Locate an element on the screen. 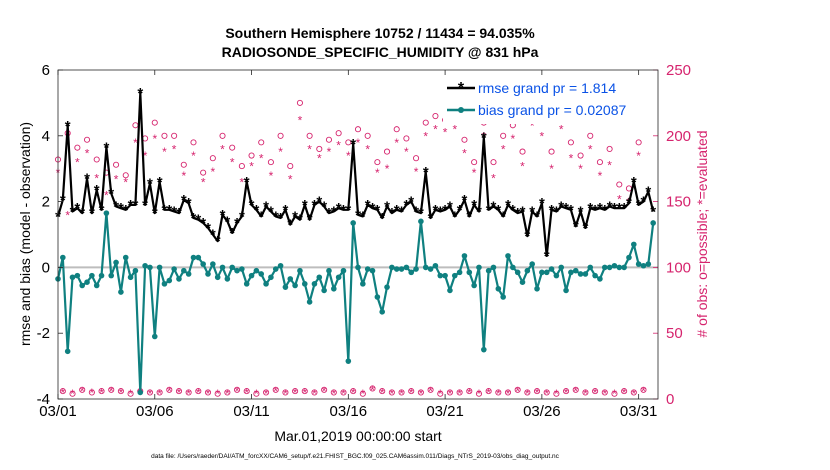  y-right-tick-label: 50 is located at coordinates (674, 333).